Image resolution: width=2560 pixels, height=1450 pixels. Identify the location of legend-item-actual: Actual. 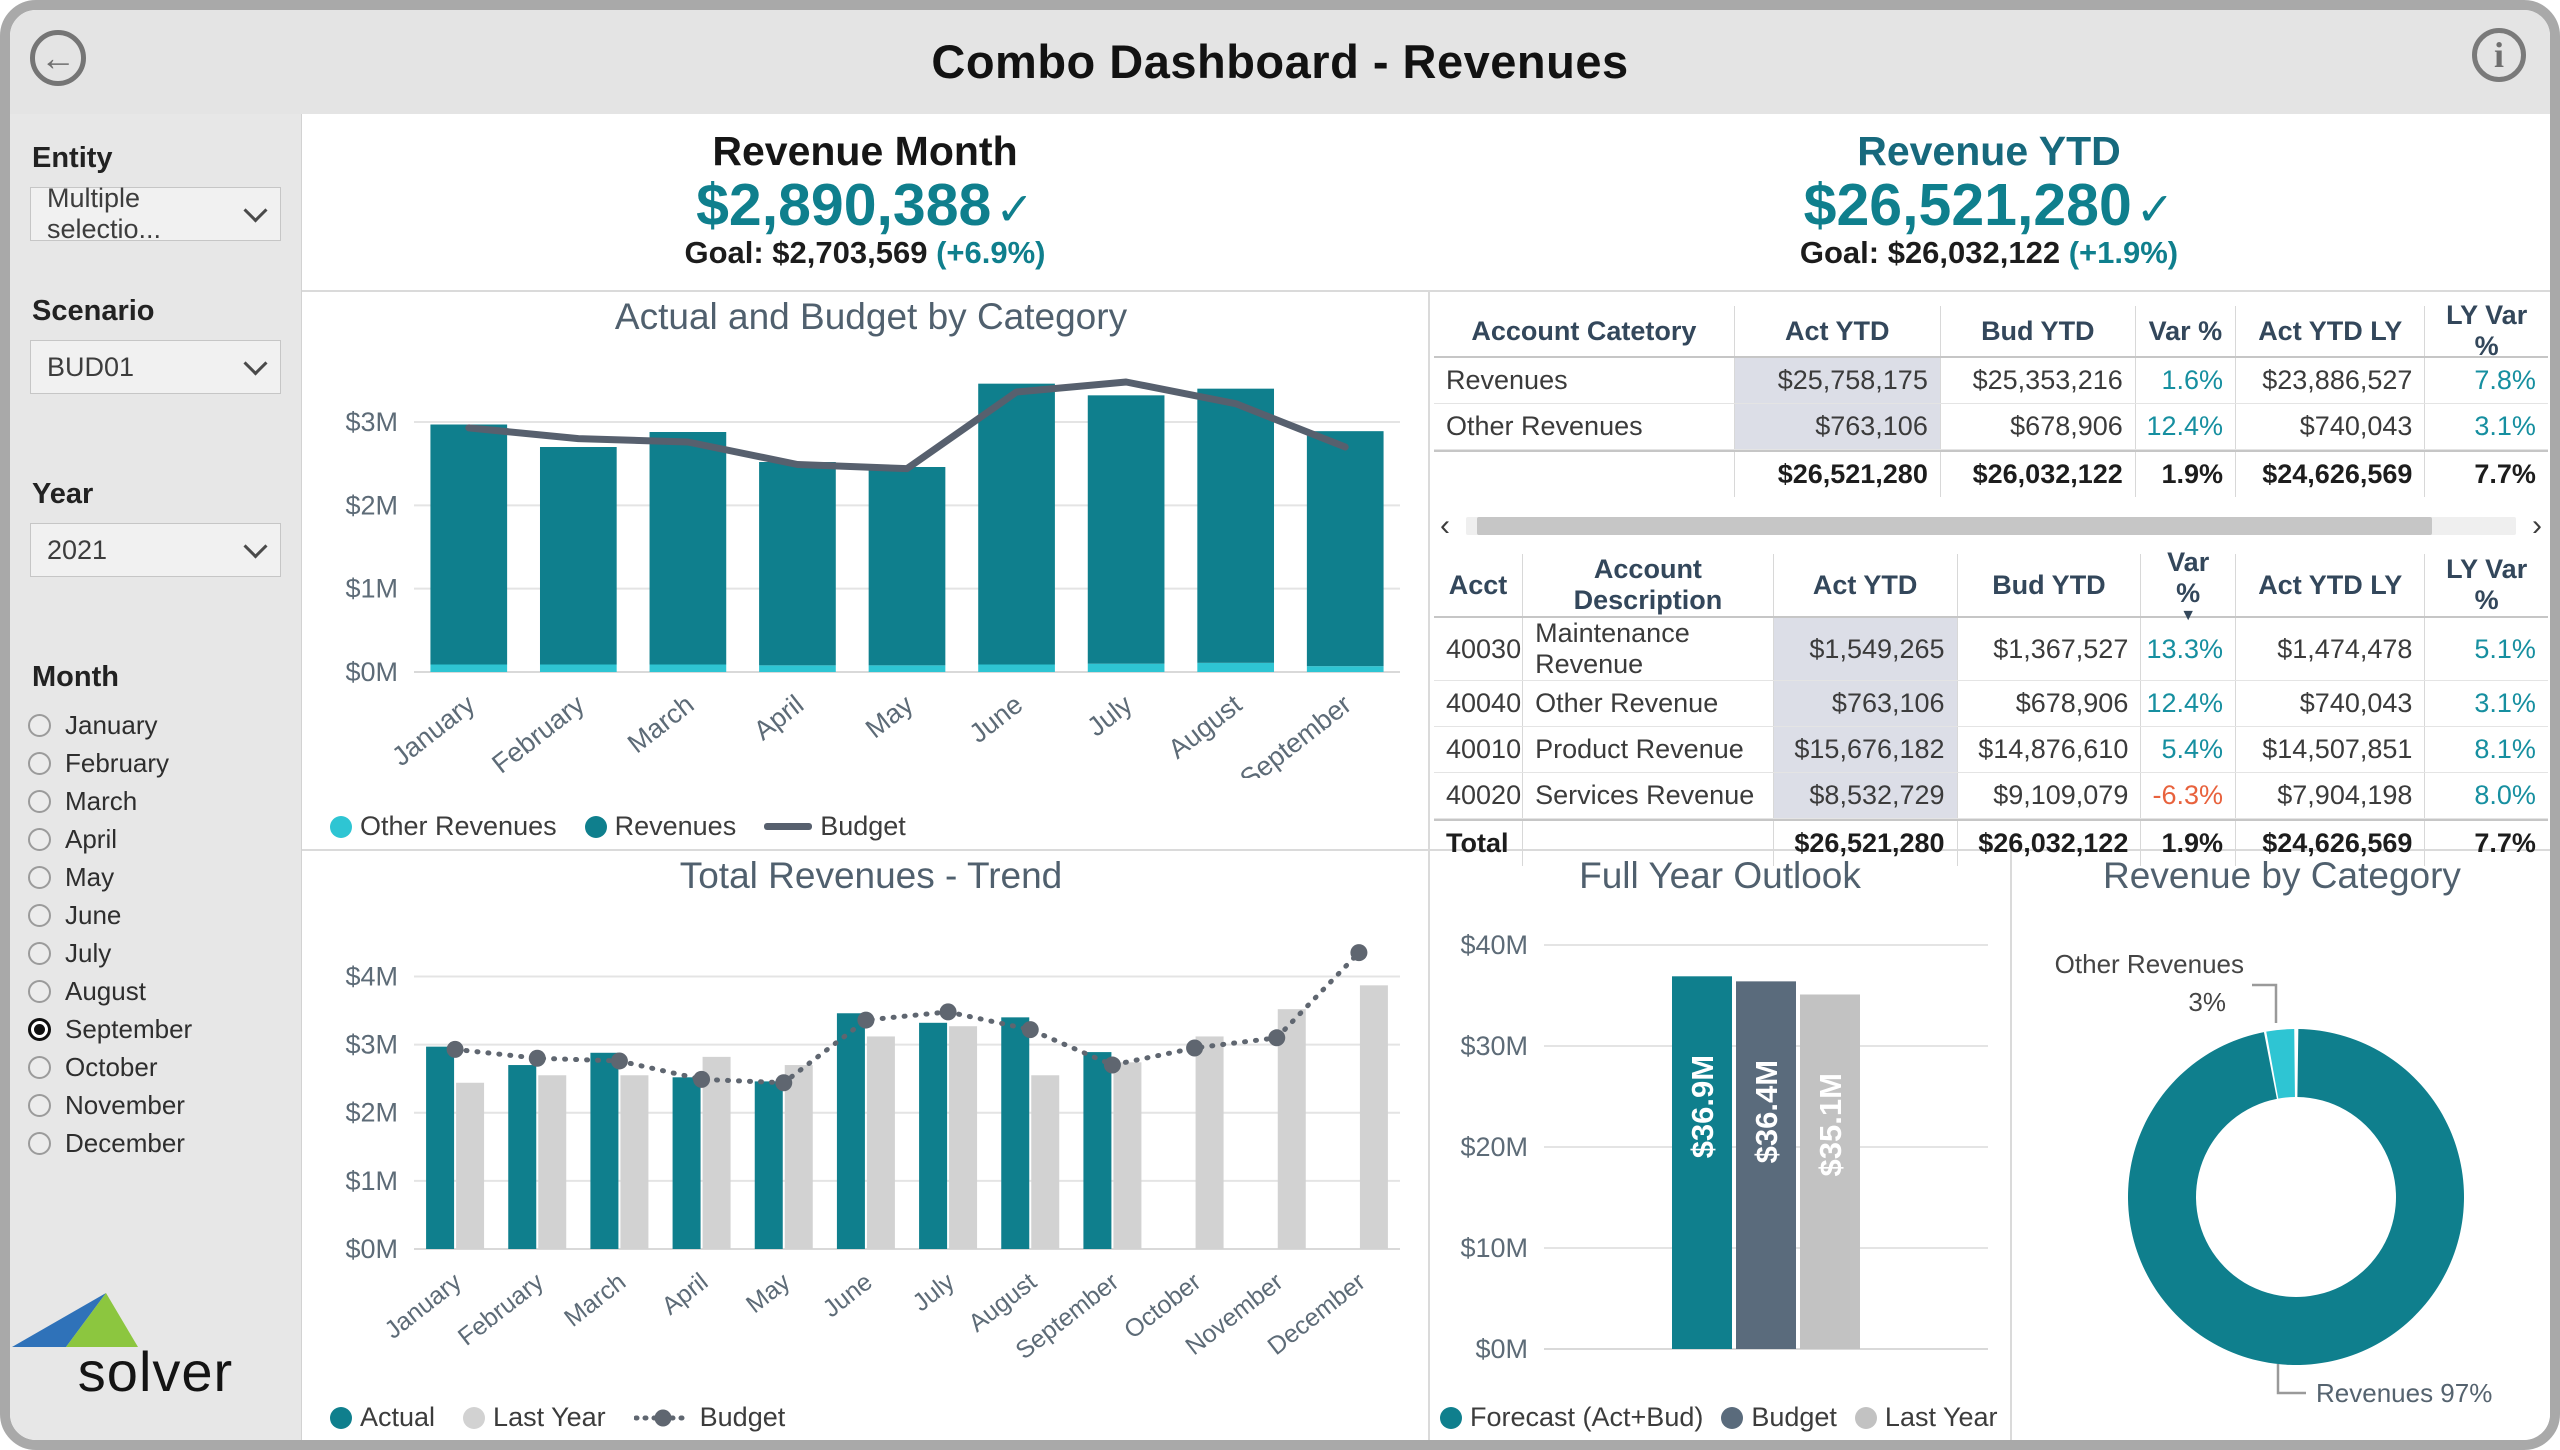
(382, 1417).